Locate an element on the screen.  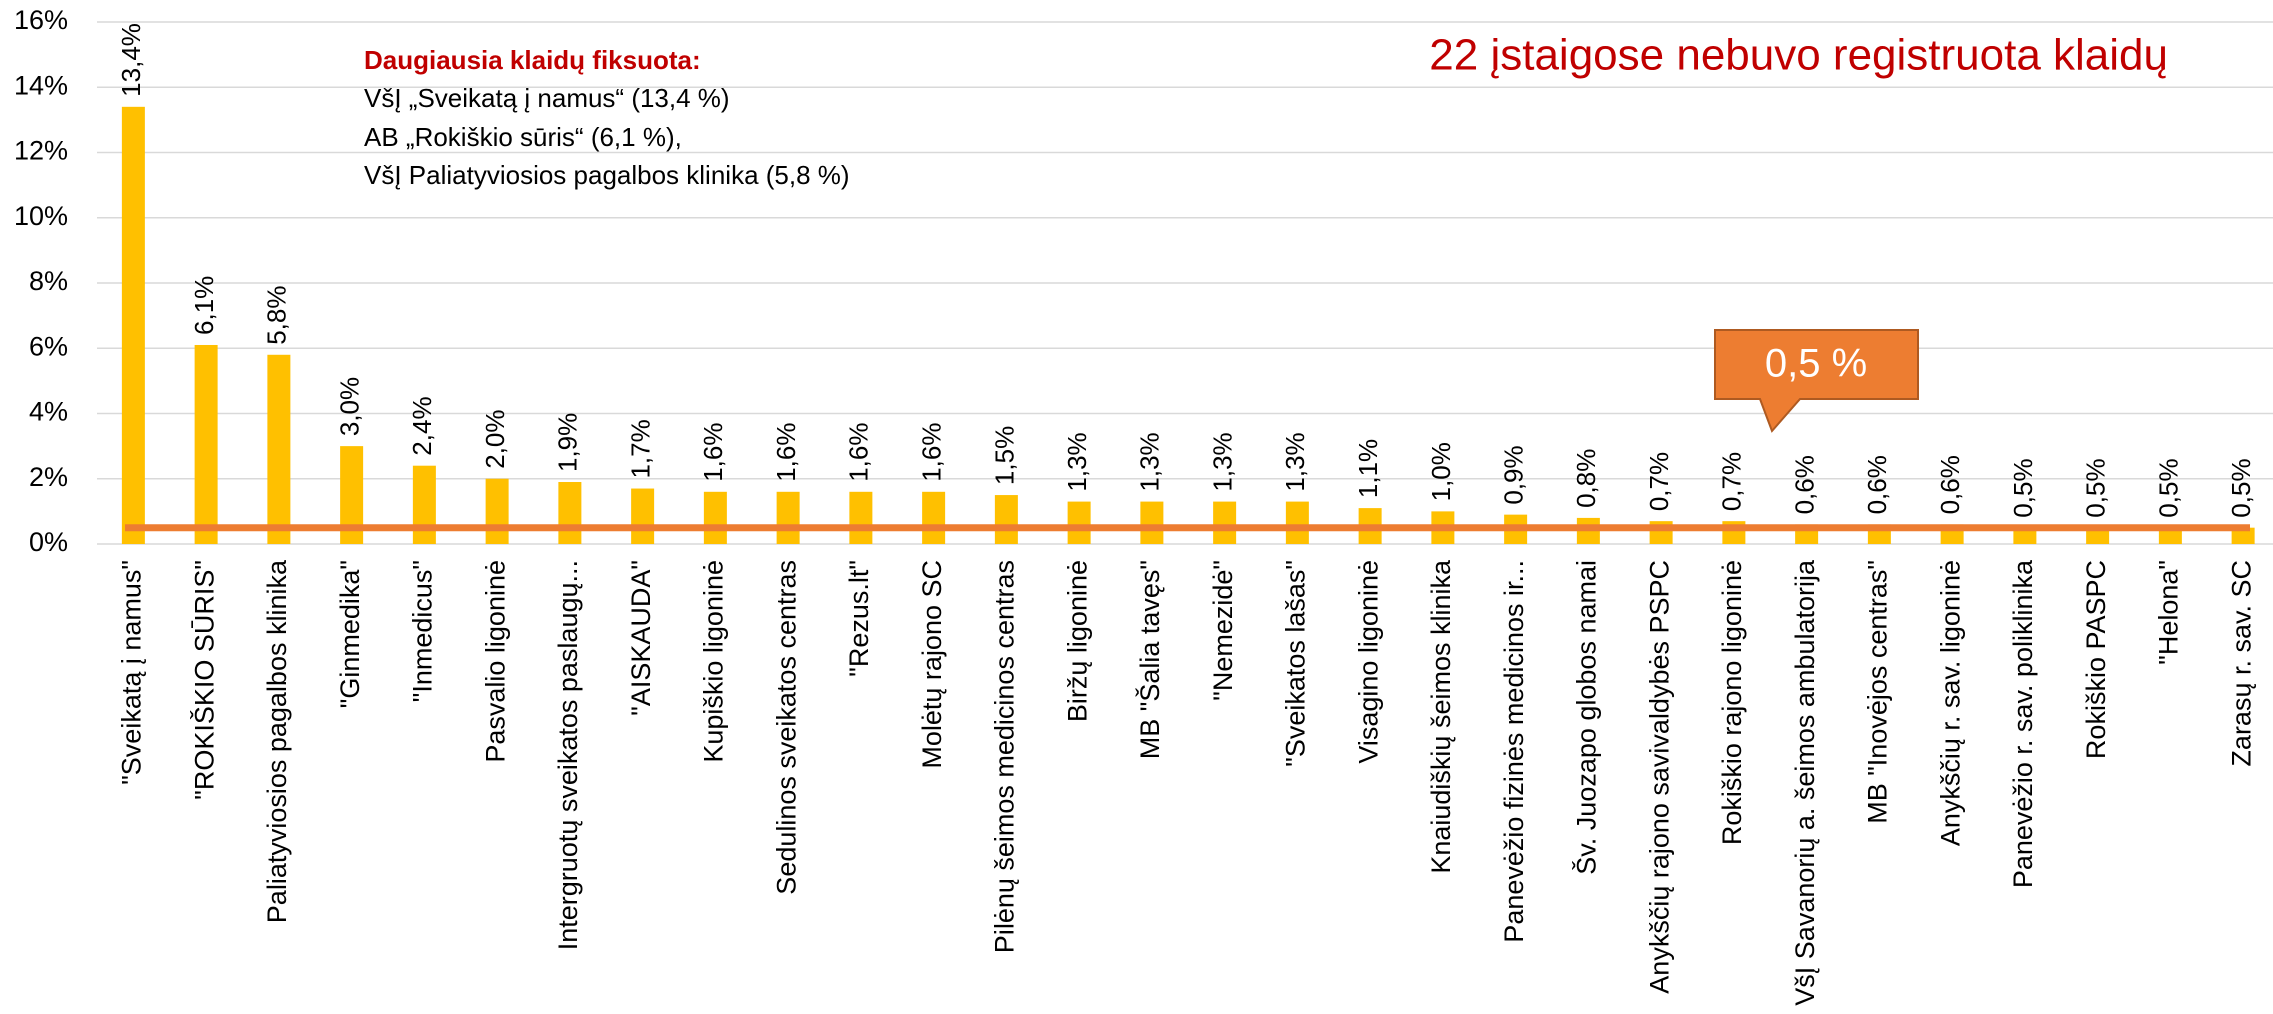
value-label: 2,0% is located at coordinates (495, 438).